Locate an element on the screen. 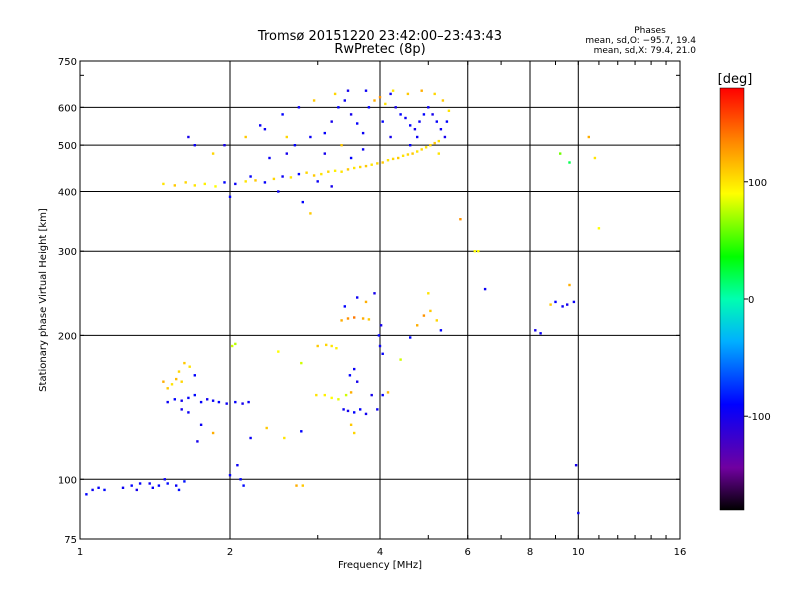  chart-title: Tromsø 20151220 23:42:00–23:43:43 is located at coordinates (379, 36).